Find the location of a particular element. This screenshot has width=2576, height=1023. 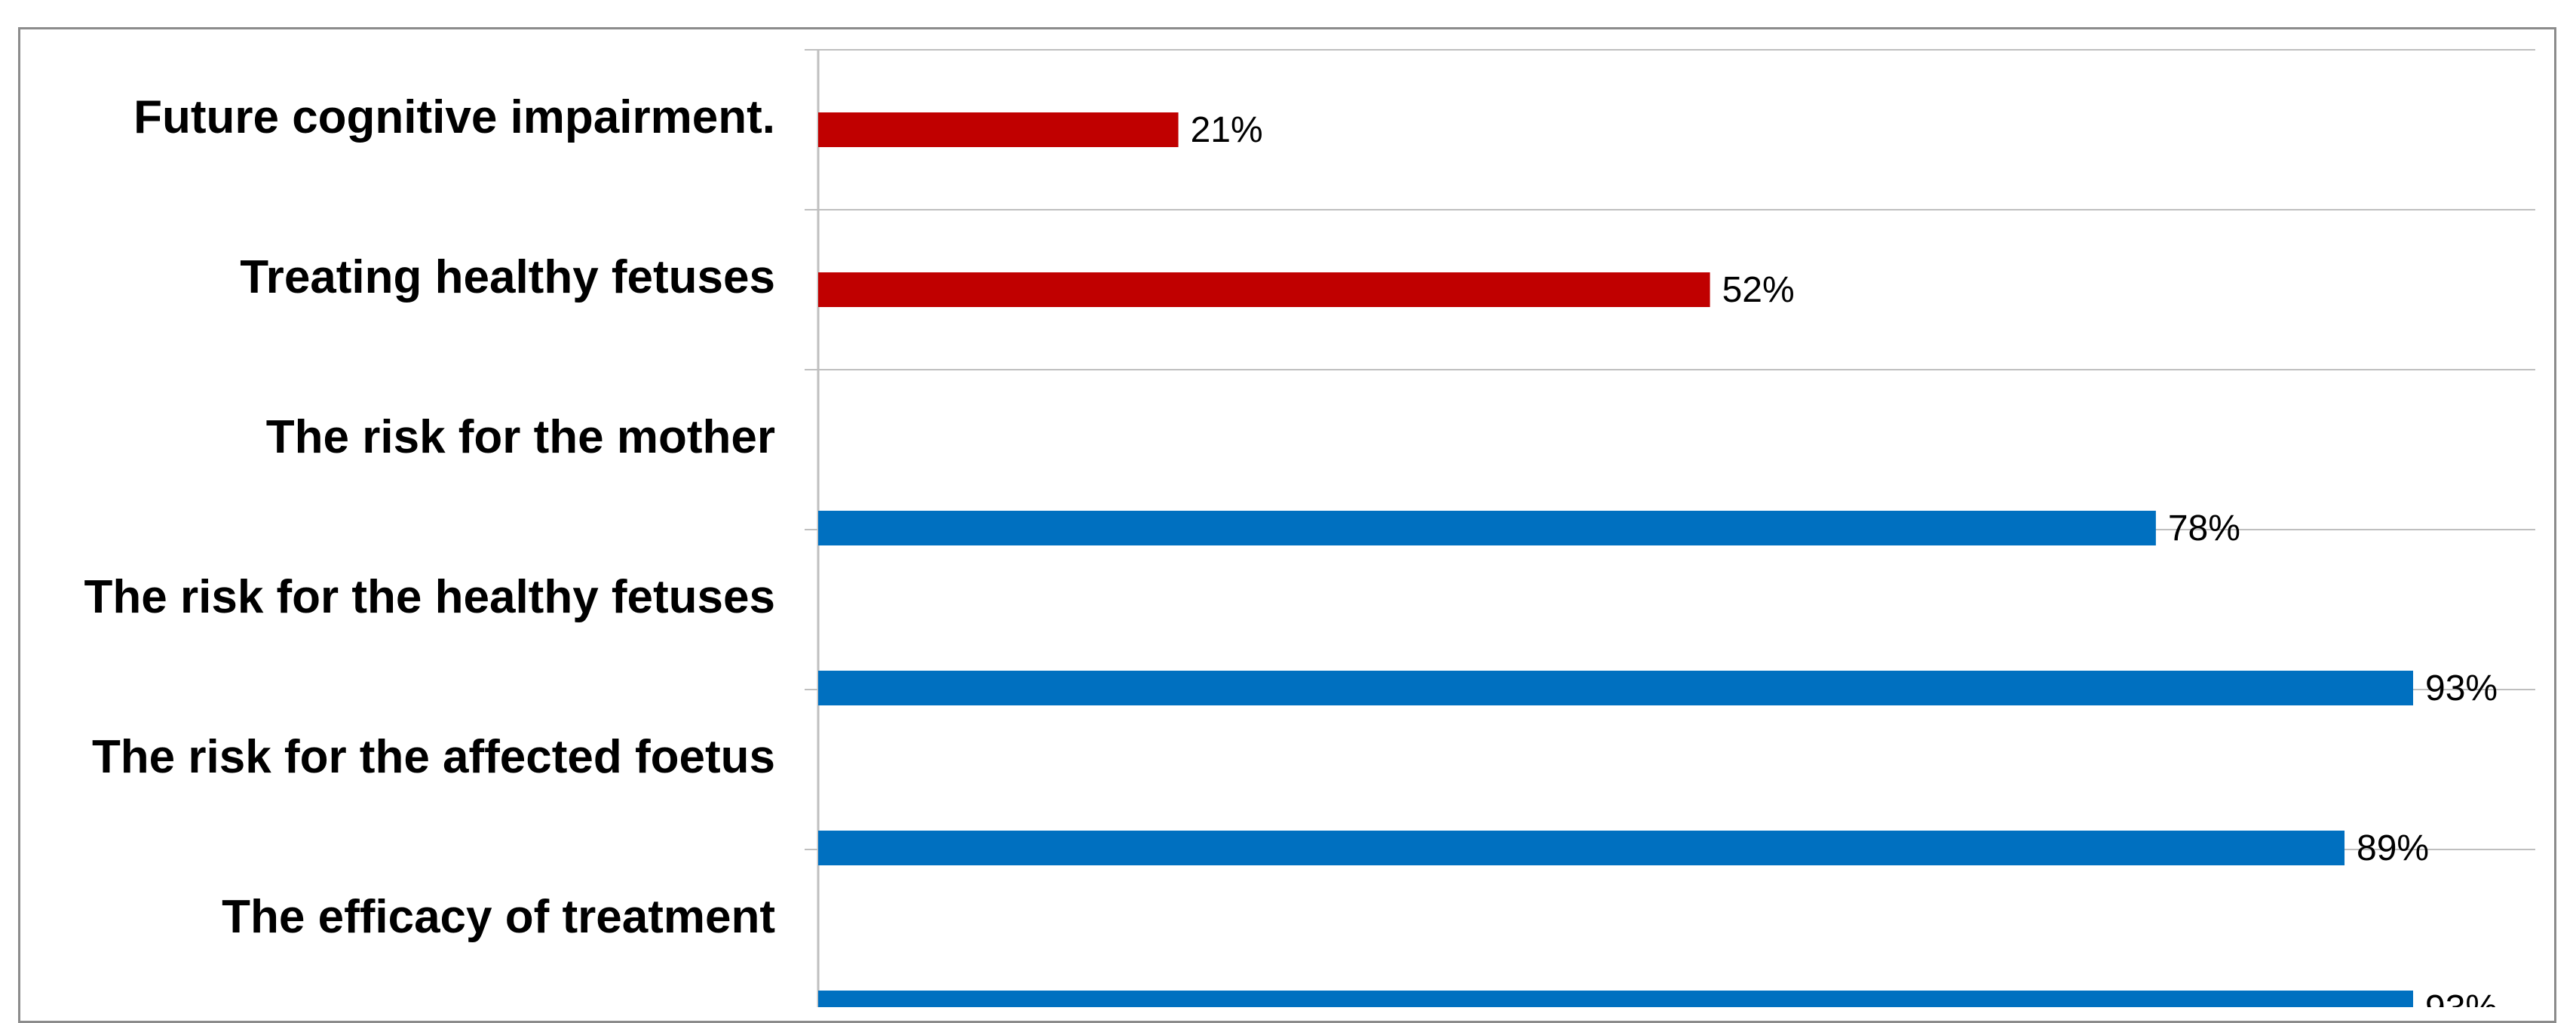

category-label: Future cognitive impairment. is located at coordinates (454, 117).